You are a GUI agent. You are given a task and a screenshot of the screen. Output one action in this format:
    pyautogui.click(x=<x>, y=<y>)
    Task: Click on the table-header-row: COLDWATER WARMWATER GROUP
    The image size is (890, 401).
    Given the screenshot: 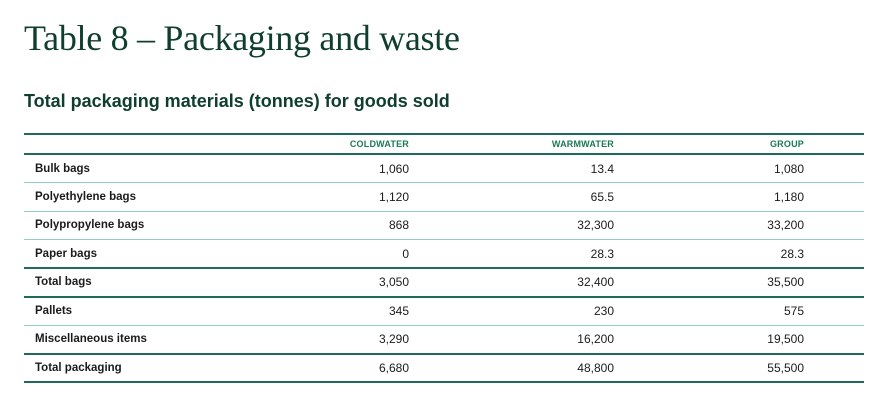 What is the action you would take?
    pyautogui.click(x=444, y=144)
    